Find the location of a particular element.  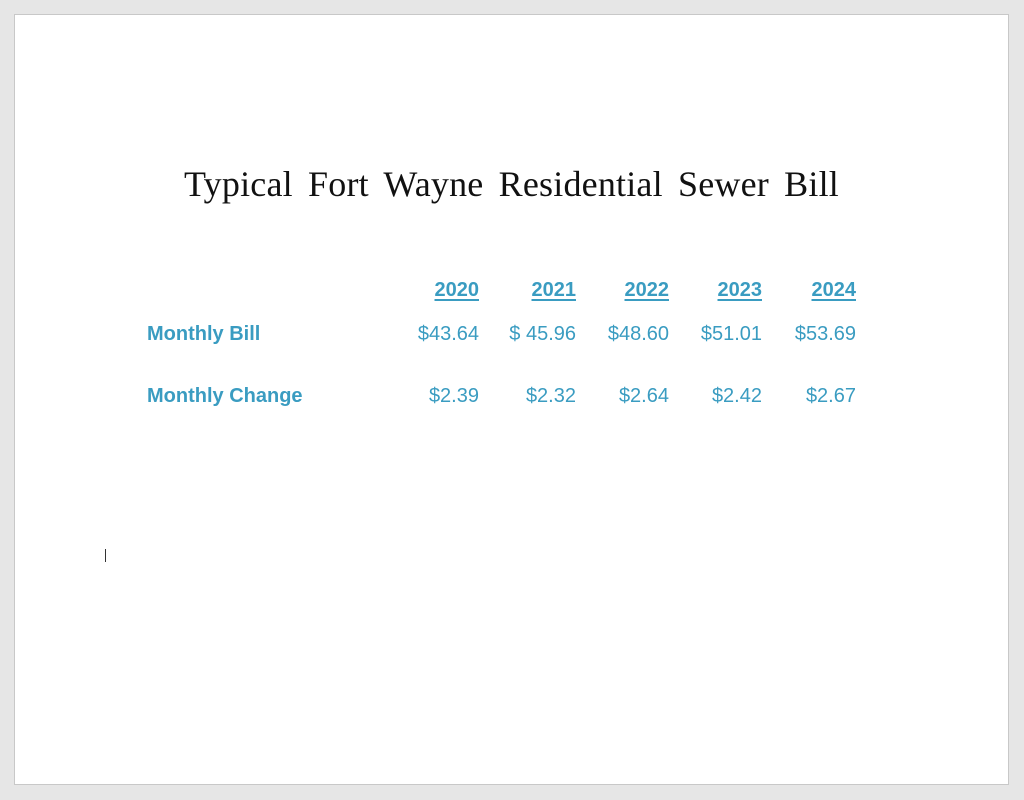

table-cell: $43.64 is located at coordinates (448, 334).